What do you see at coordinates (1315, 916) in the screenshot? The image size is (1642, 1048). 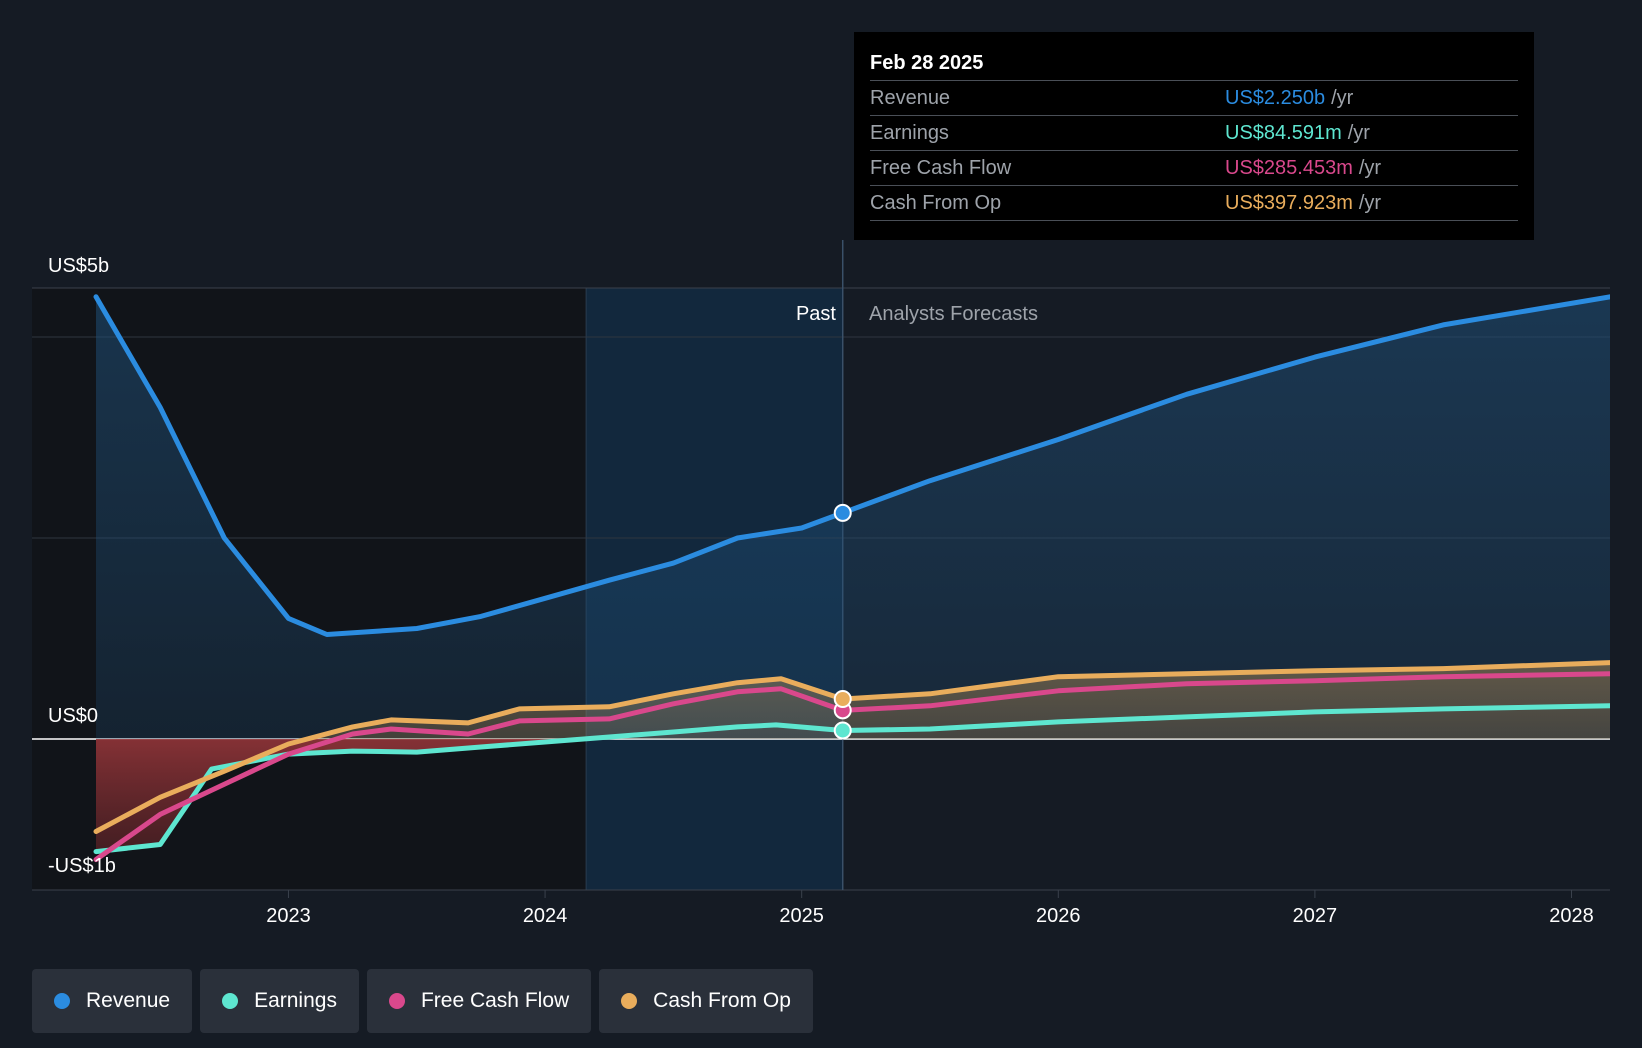 I see `x-tick-label: 2027` at bounding box center [1315, 916].